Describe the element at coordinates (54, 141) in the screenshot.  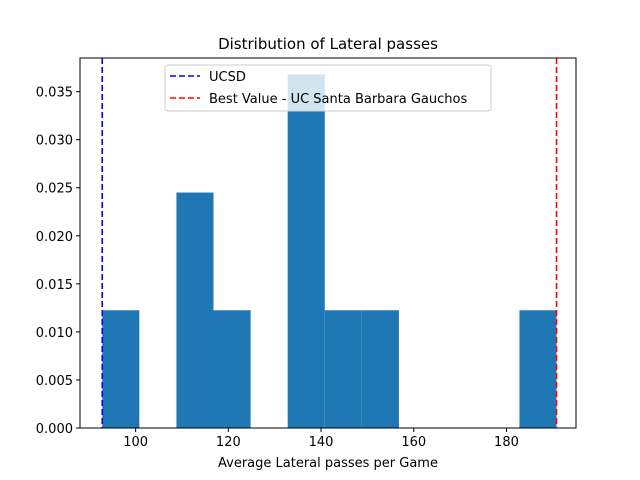
I see `y-tick-label-6: 0.030` at that location.